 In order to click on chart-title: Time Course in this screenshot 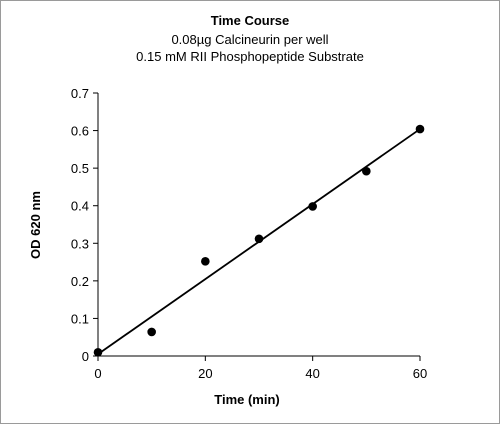, I will do `click(250, 20)`.